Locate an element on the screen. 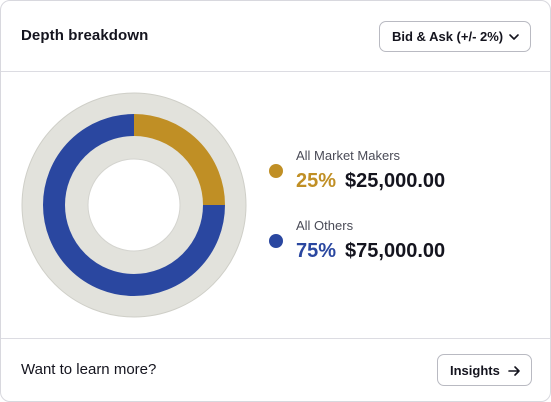  legend-label-others: All Others is located at coordinates (325, 225).